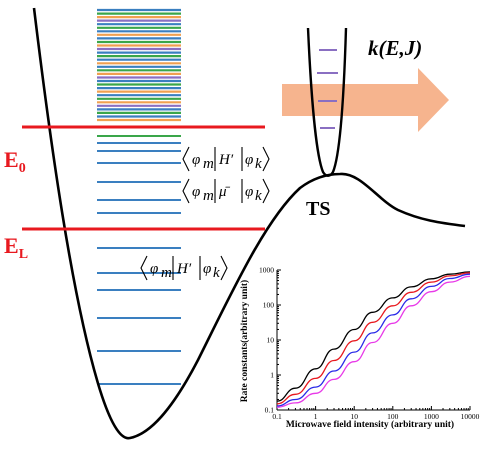  I want to click on ts-well-curve, so click(327, 102).